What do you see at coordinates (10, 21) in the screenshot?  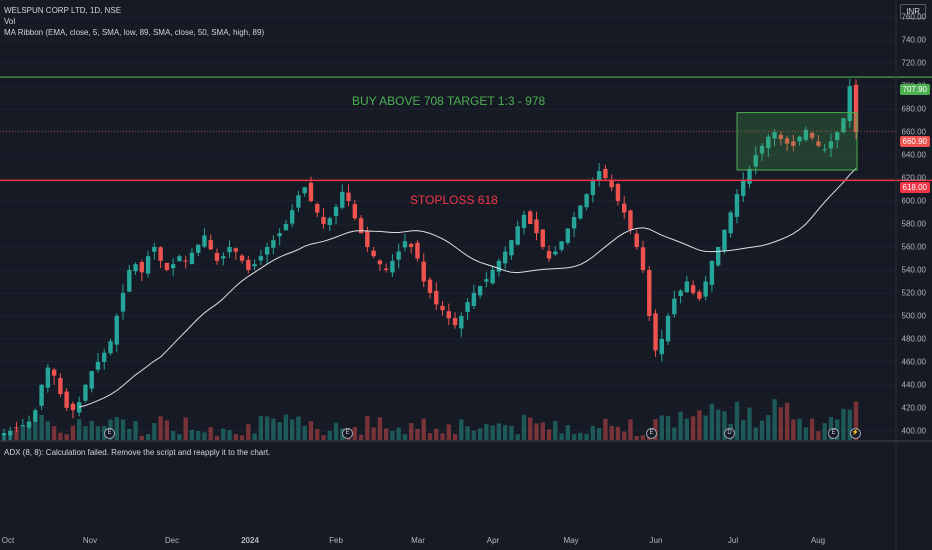 I see `volume-legend: Vol` at bounding box center [10, 21].